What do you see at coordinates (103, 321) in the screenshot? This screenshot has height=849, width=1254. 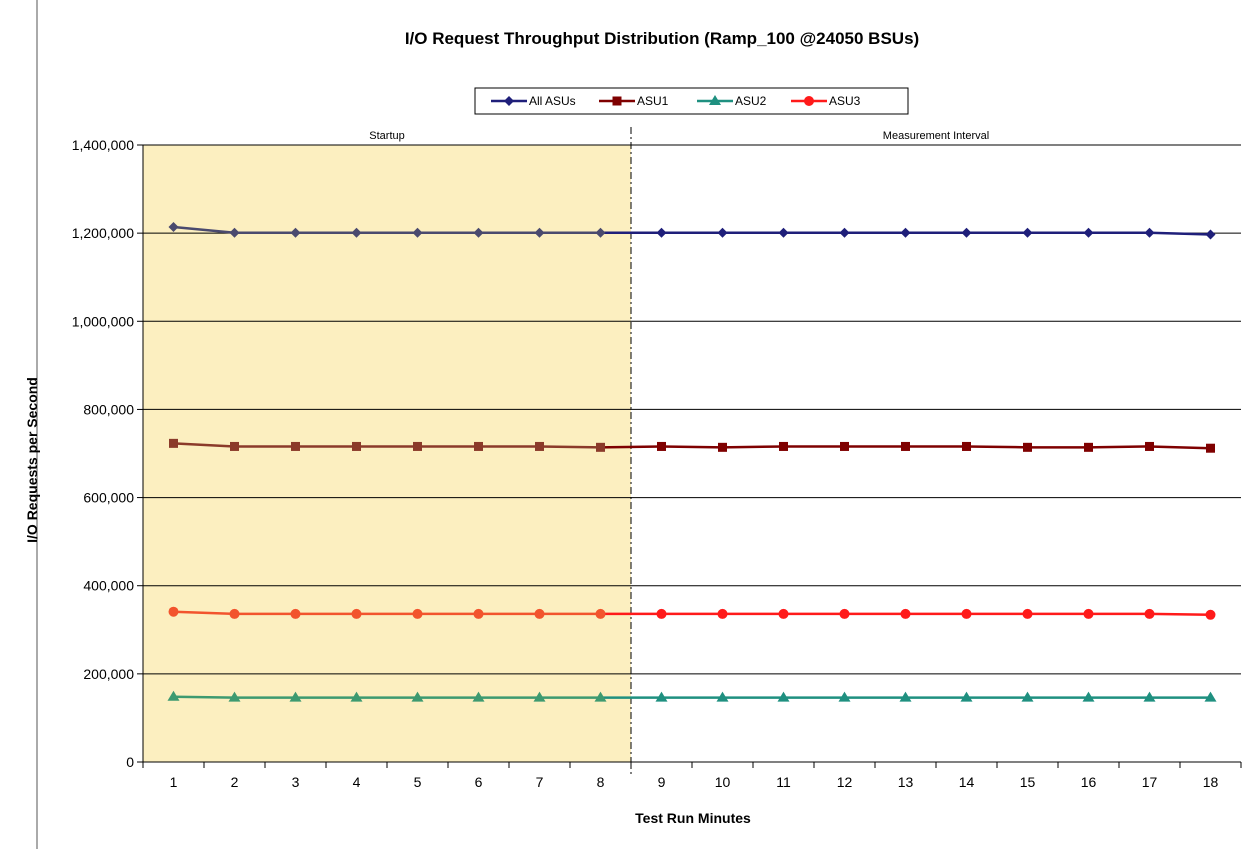 I see `y-tick-label: 1,000,000` at bounding box center [103, 321].